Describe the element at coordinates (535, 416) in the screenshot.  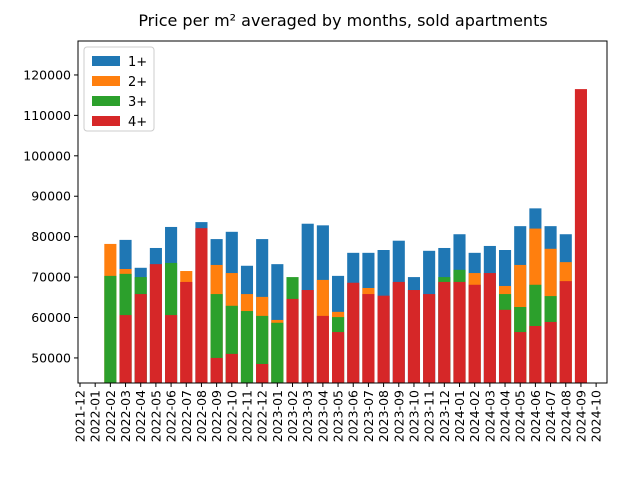
I see `x-tick-label: 2024-06` at that location.